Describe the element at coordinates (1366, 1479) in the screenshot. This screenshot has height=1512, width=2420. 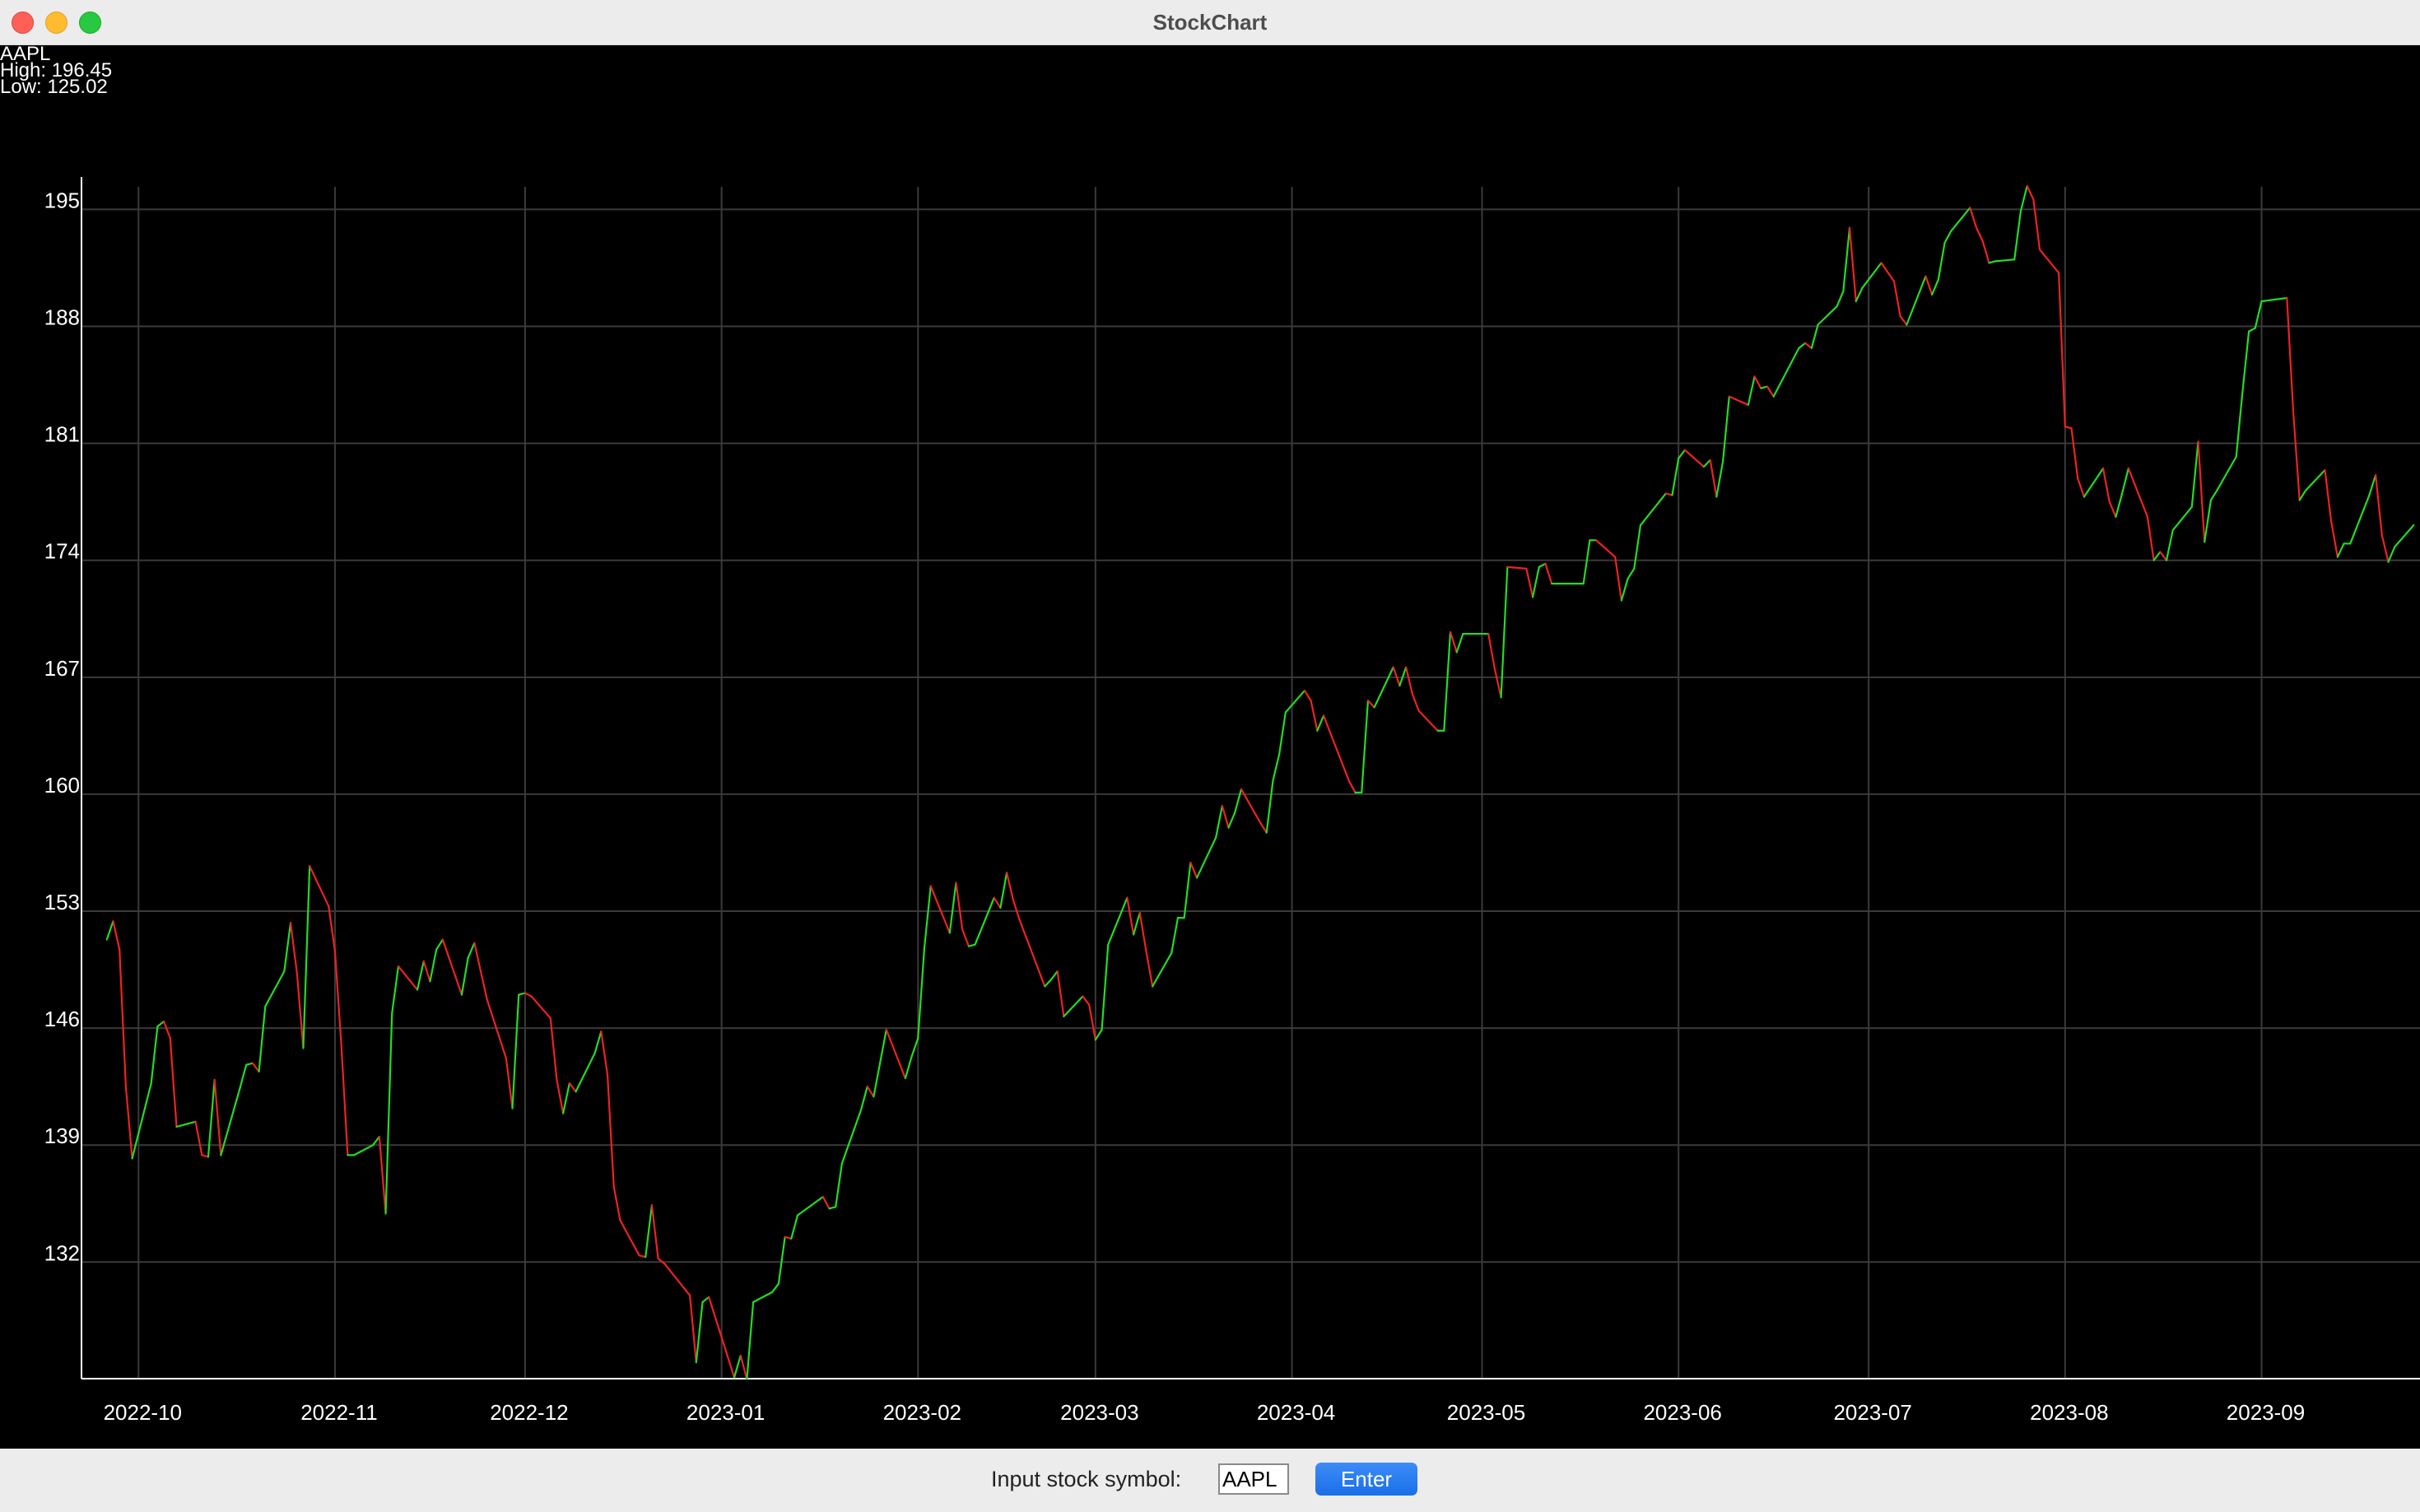
I see `enter-button: Enter` at that location.